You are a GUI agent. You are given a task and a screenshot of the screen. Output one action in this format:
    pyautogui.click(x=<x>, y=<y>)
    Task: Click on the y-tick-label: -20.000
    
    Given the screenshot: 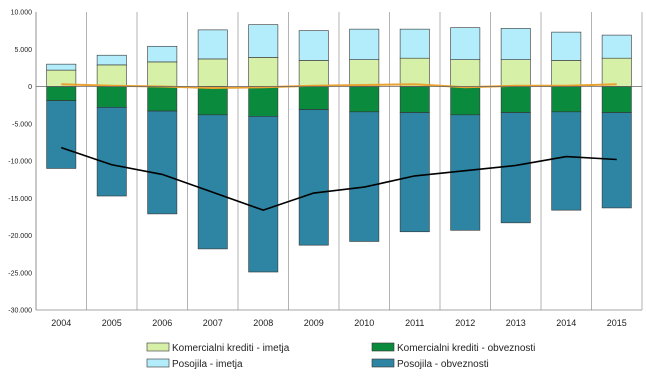 What is the action you would take?
    pyautogui.click(x=20, y=236)
    